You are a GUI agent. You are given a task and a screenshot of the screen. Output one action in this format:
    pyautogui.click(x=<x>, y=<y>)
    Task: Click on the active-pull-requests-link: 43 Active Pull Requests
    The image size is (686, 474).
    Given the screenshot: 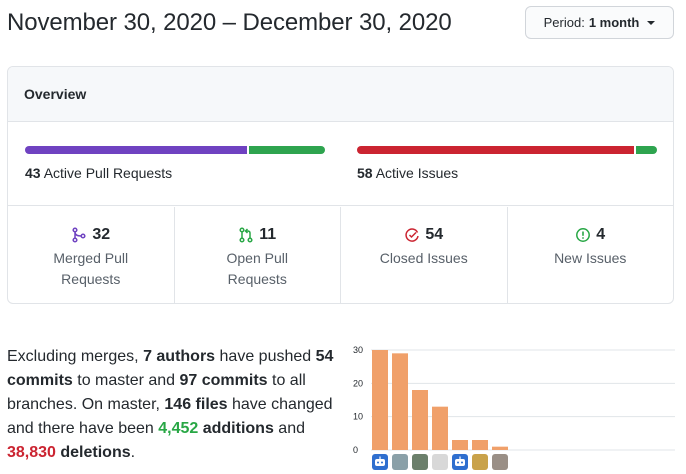 What is the action you would take?
    pyautogui.click(x=98, y=173)
    